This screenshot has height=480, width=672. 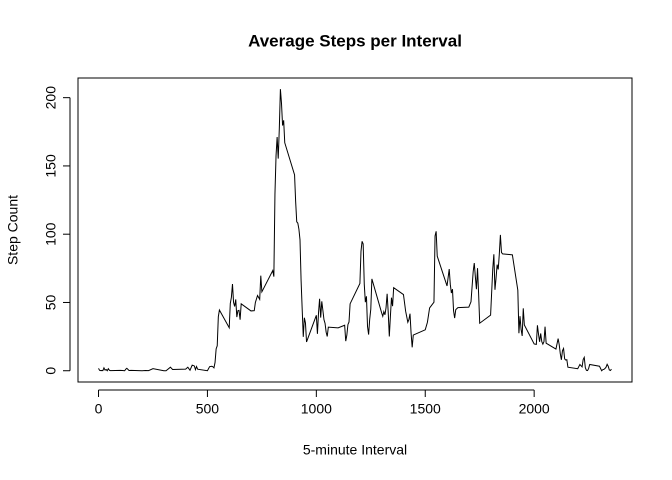 I want to click on x-tick-label: 0, so click(x=99, y=409).